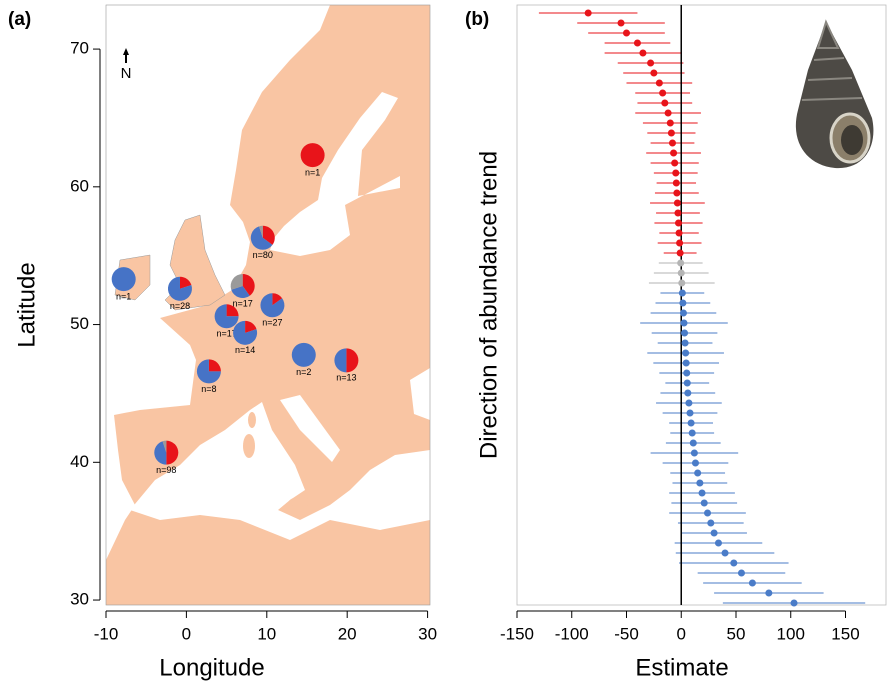 This screenshot has width=890, height=683. I want to click on pie: n=13, so click(346, 365).